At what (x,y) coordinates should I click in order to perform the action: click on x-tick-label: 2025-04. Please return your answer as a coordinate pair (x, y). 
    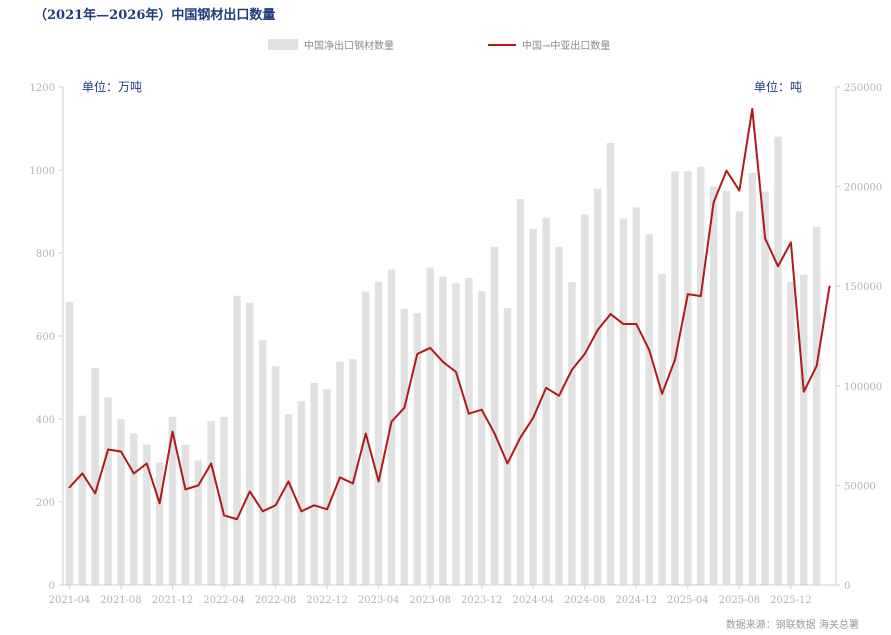
    Looking at the image, I should click on (688, 600).